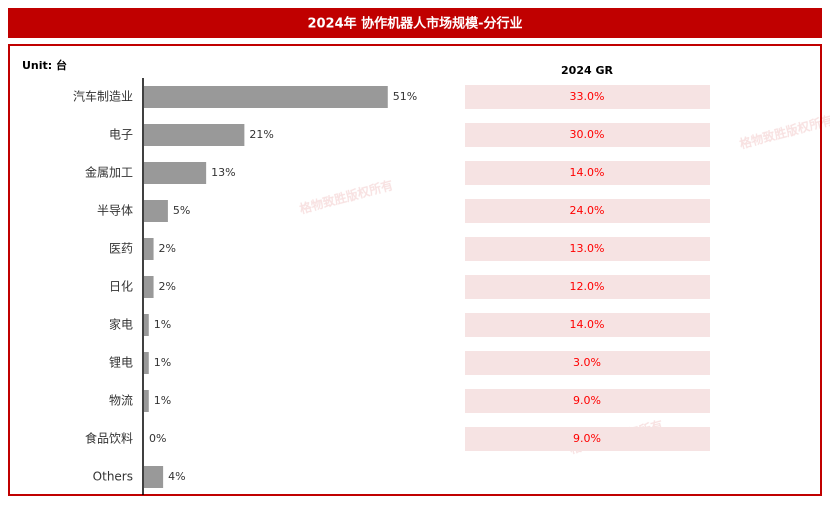 The height and width of the screenshot is (505, 830). What do you see at coordinates (113, 477) in the screenshot?
I see `category-label: Others` at bounding box center [113, 477].